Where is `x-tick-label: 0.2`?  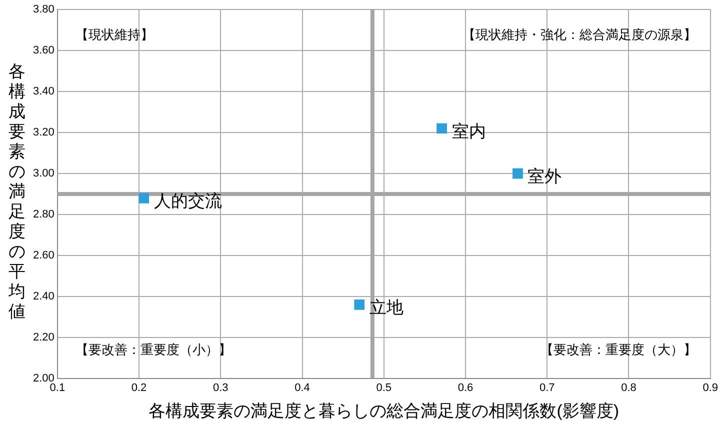
x-tick-label: 0.2 is located at coordinates (139, 388).